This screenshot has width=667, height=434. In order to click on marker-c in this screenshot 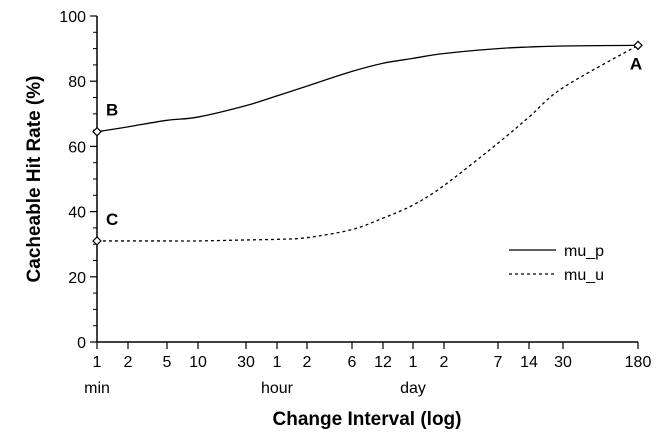, I will do `click(97, 241)`.